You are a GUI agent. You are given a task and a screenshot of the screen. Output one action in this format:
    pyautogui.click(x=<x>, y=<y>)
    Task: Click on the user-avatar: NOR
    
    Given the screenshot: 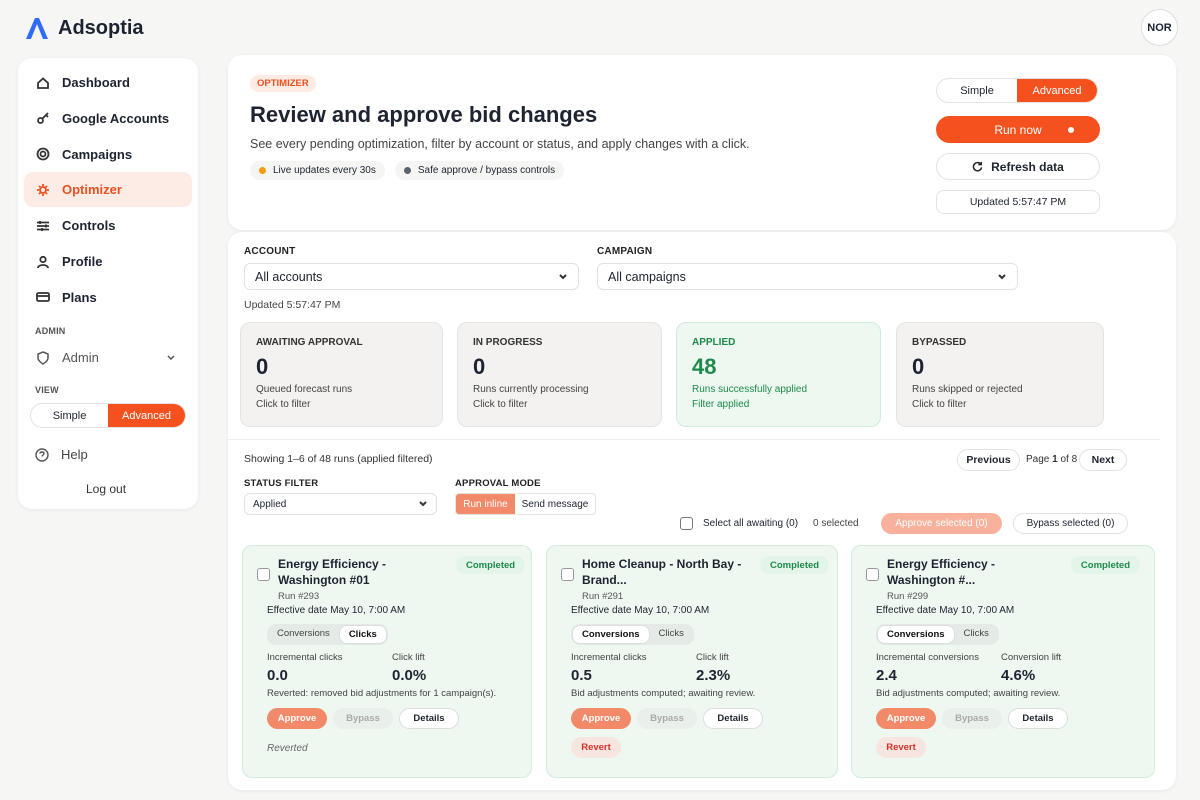 What is the action you would take?
    pyautogui.click(x=1159, y=27)
    